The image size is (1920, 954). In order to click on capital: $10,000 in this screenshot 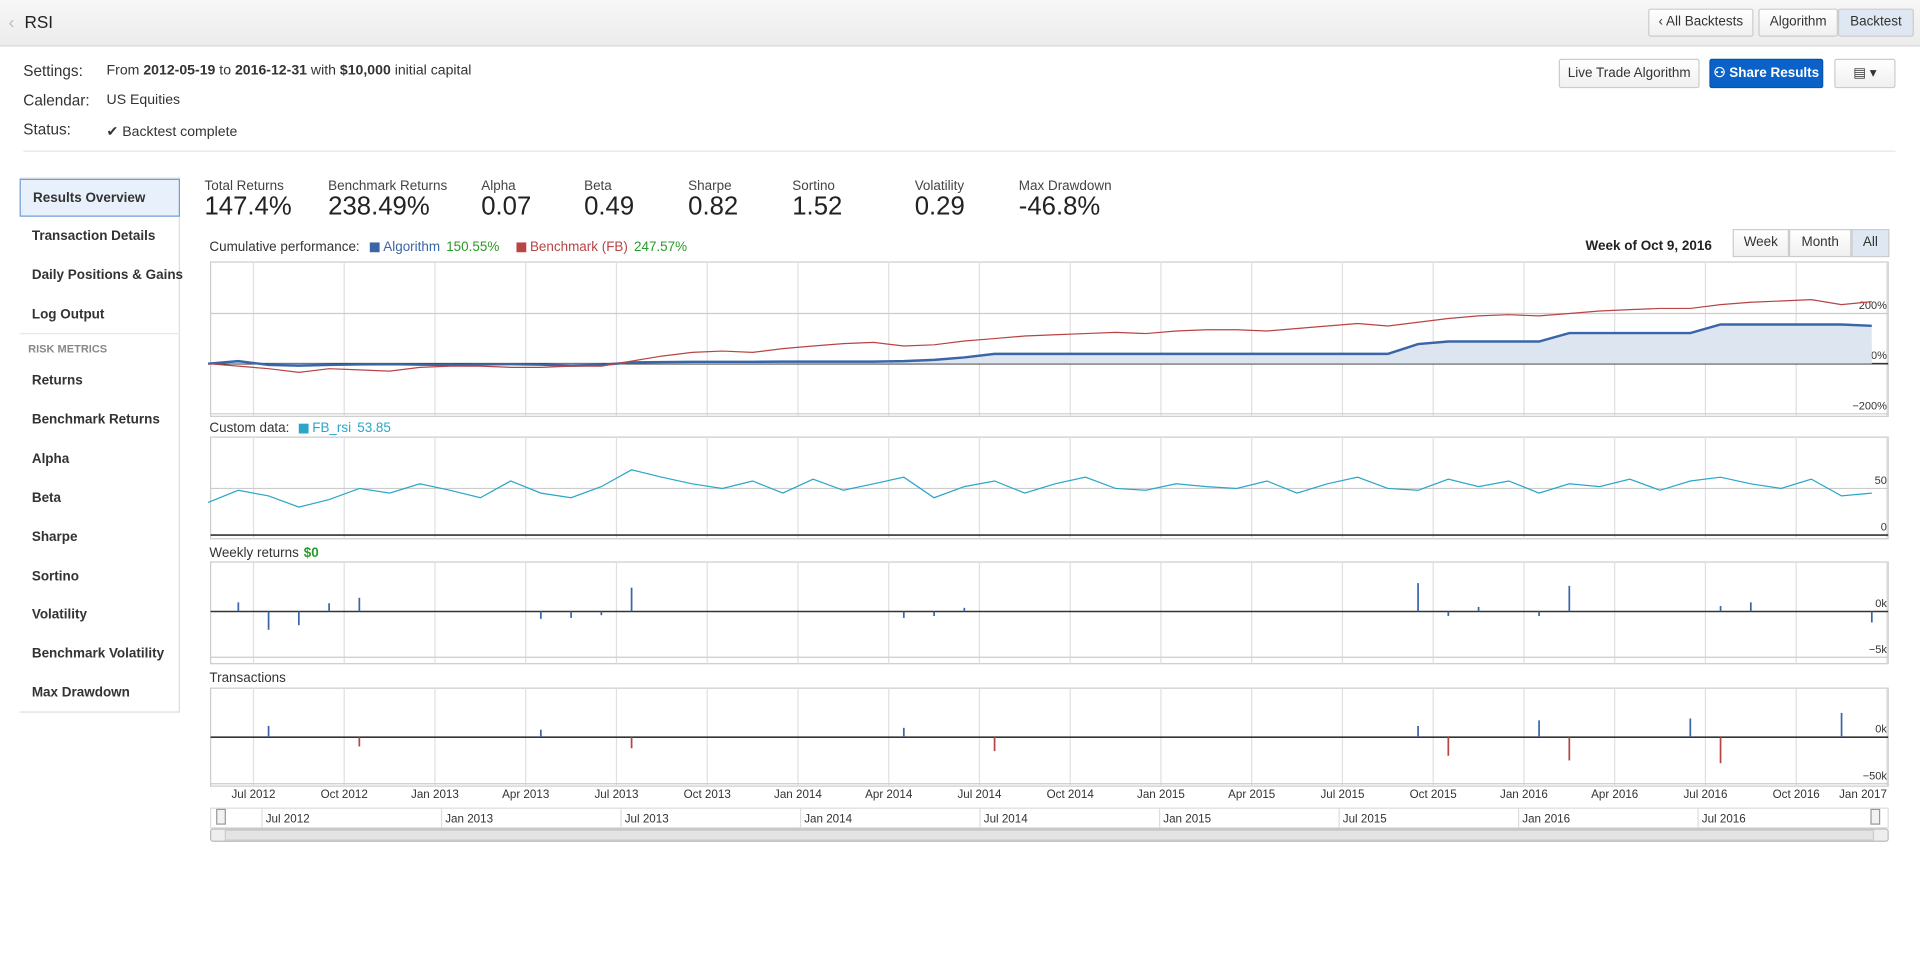, I will do `click(365, 71)`.